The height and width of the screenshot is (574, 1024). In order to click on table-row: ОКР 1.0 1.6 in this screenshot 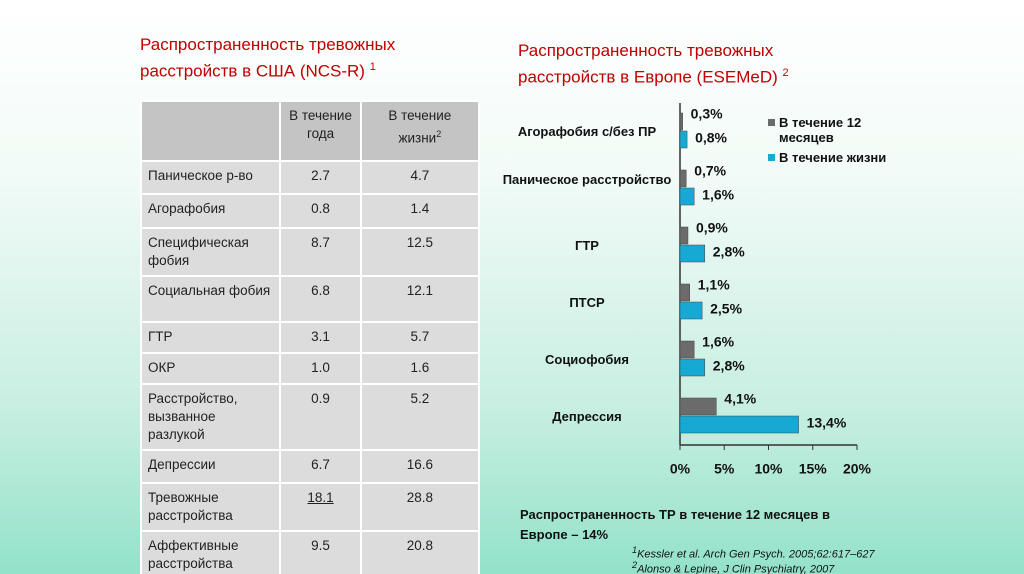, I will do `click(310, 368)`.